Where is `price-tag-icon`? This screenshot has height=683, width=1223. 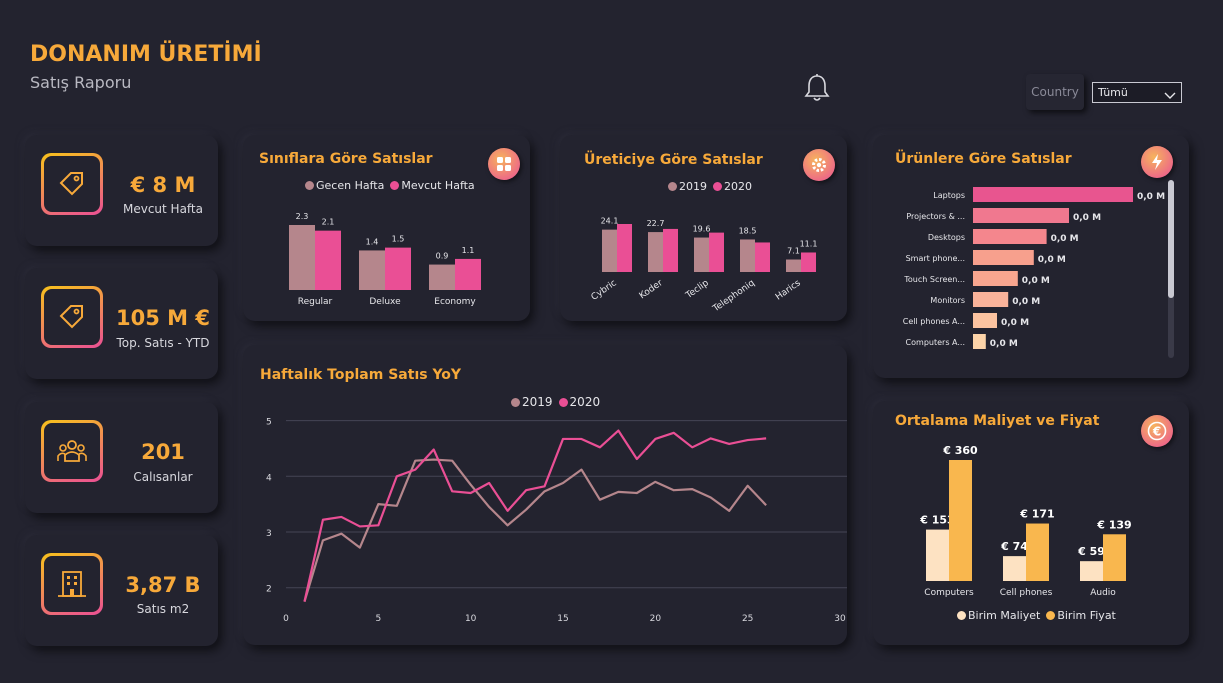 price-tag-icon is located at coordinates (72, 184).